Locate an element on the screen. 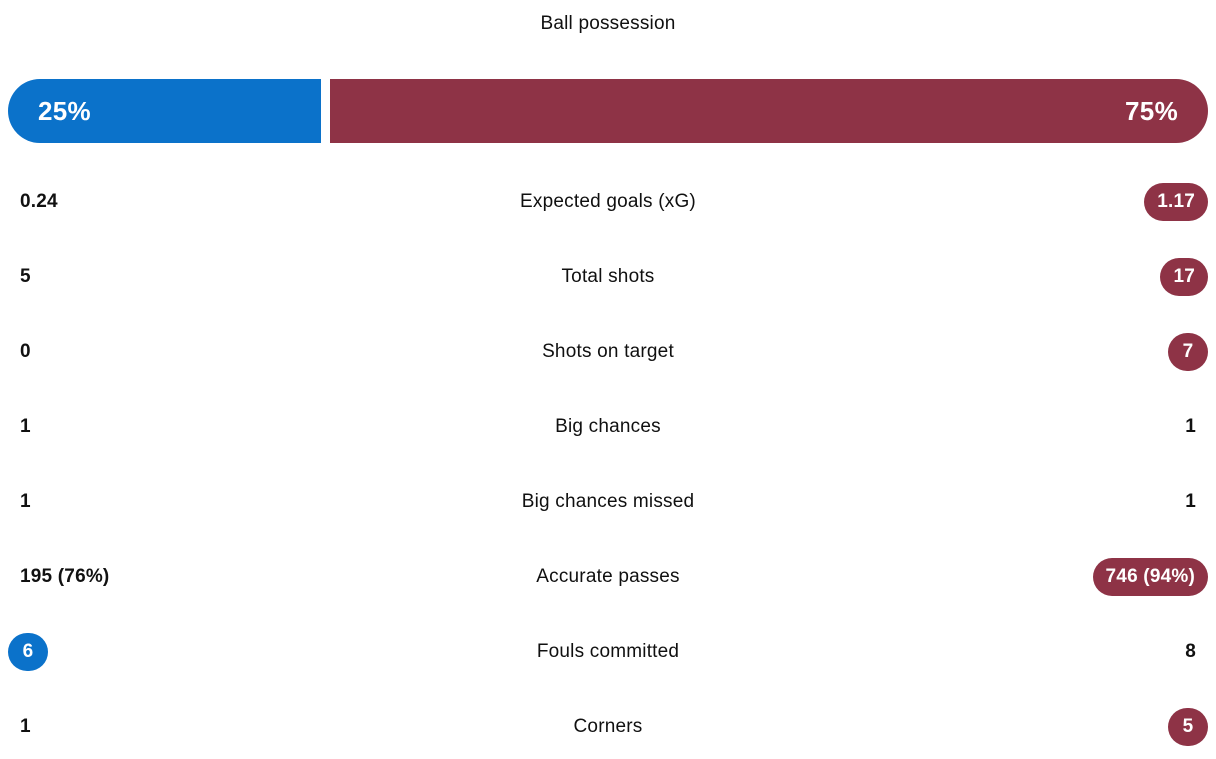 The height and width of the screenshot is (759, 1216). stat-row: 0 Shots on target 7 is located at coordinates (608, 351).